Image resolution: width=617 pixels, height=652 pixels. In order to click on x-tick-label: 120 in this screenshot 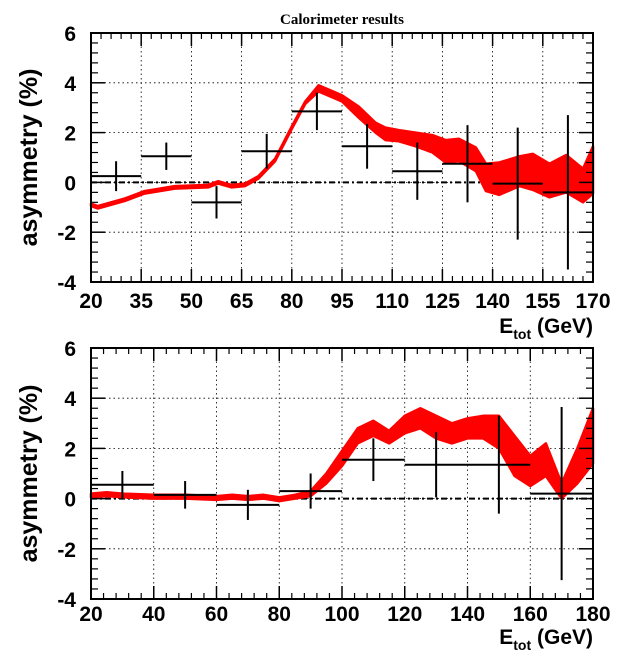, I will do `click(404, 614)`.